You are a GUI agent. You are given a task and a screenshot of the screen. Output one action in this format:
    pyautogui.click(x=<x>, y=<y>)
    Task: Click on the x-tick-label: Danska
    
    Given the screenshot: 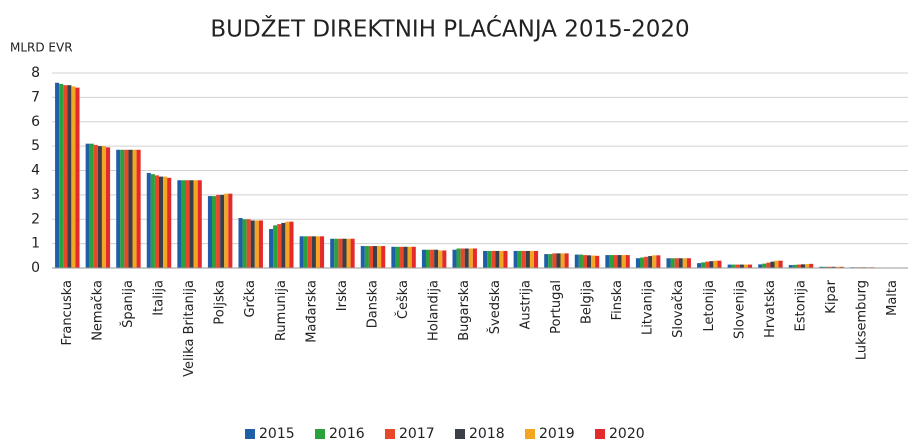 What is the action you would take?
    pyautogui.click(x=373, y=304)
    